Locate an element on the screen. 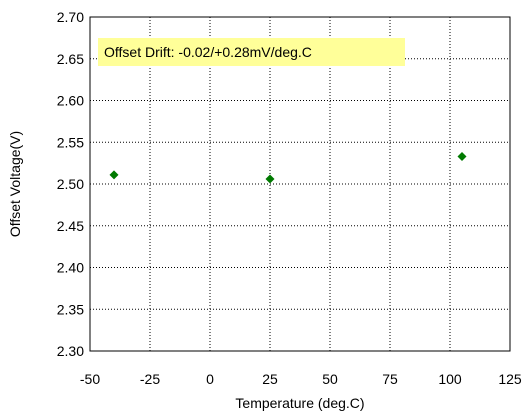 The height and width of the screenshot is (417, 522). x-axis-label: Temperature (deg.C) is located at coordinates (299, 403).